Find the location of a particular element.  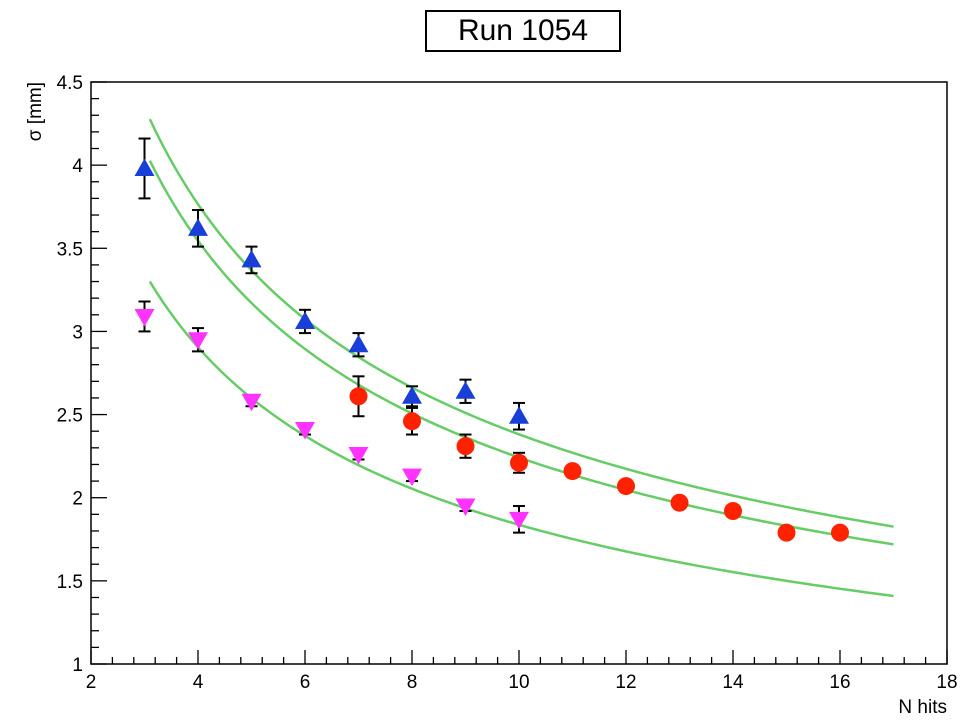

x-tick-label: 18 is located at coordinates (946, 682).